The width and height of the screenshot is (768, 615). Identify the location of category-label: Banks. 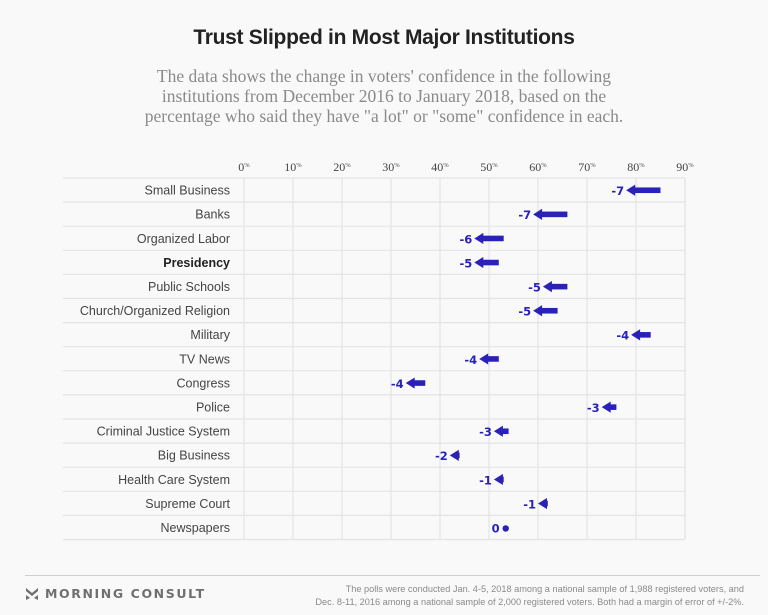
(212, 215).